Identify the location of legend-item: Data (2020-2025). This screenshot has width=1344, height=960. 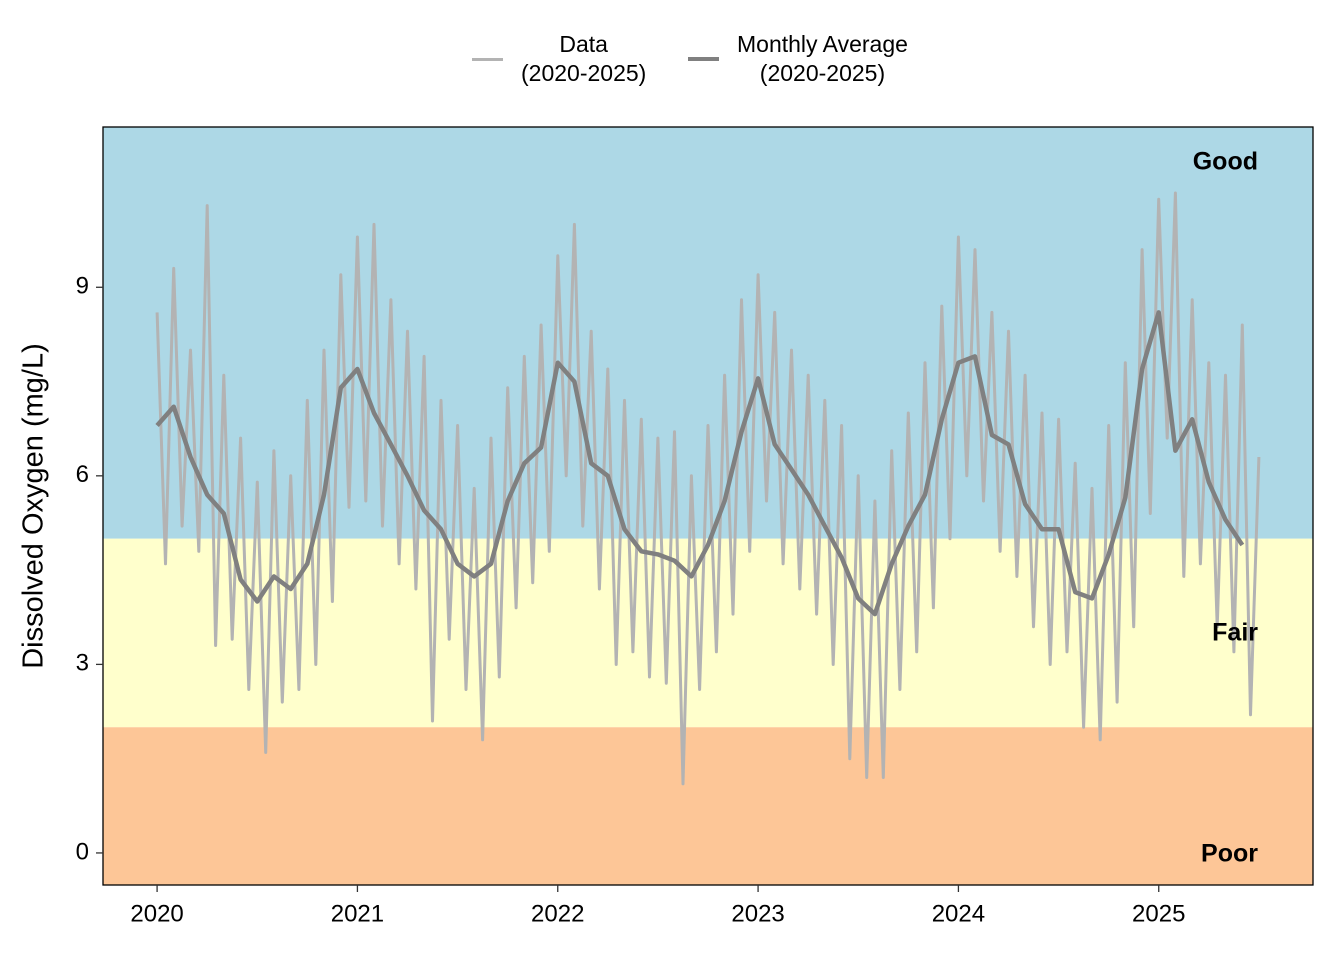
(559, 59).